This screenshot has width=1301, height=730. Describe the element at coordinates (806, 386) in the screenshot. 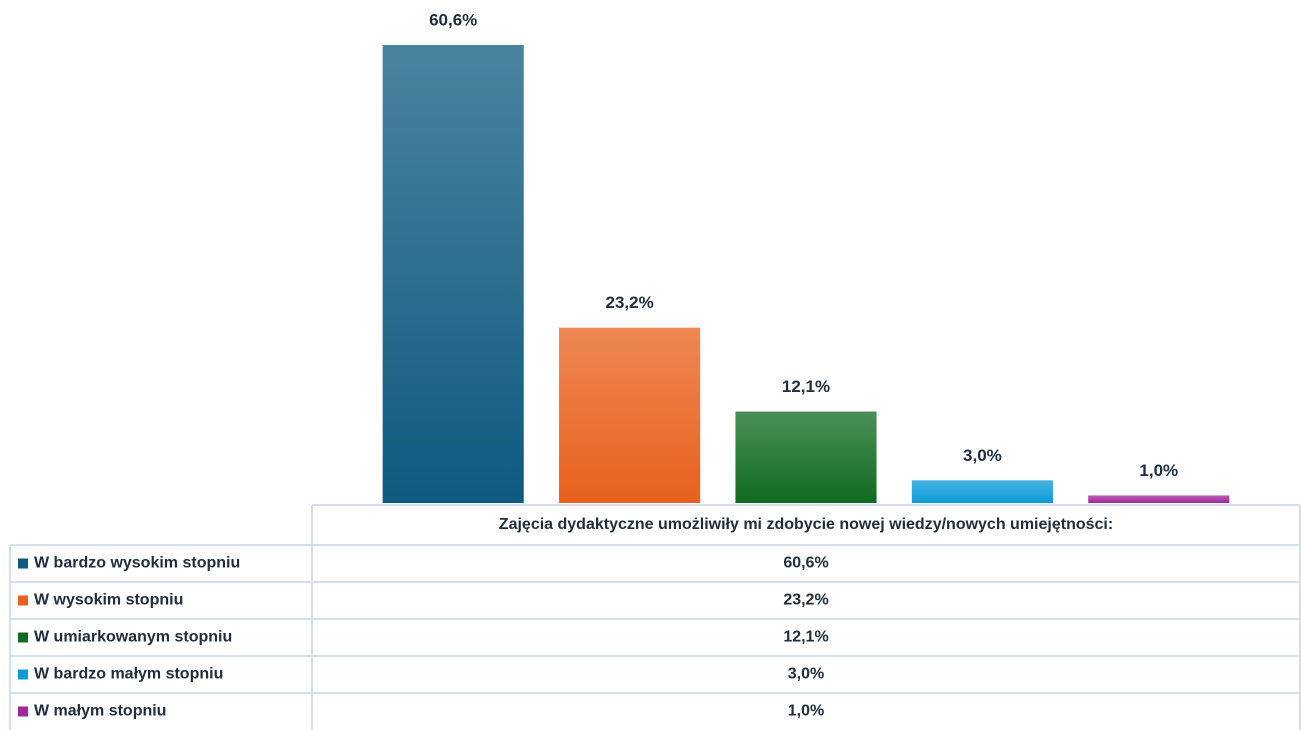

I see `data-label: 12,1%` at that location.